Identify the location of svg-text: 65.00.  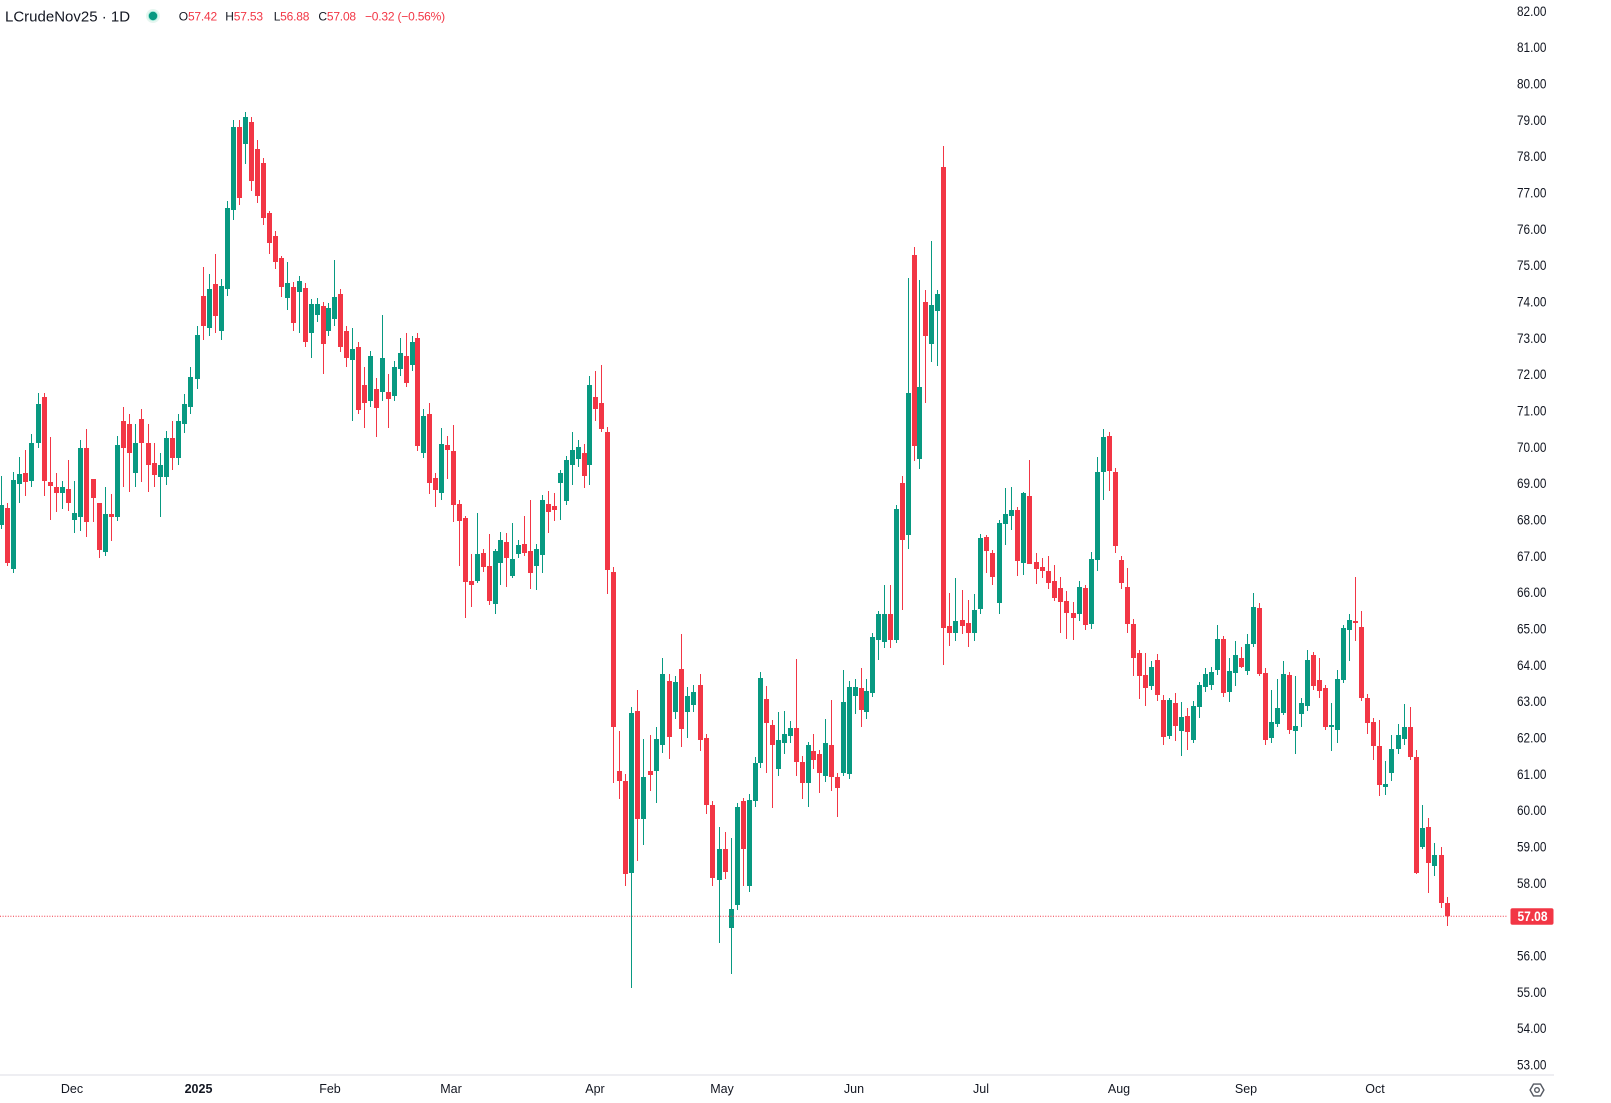
(1532, 629).